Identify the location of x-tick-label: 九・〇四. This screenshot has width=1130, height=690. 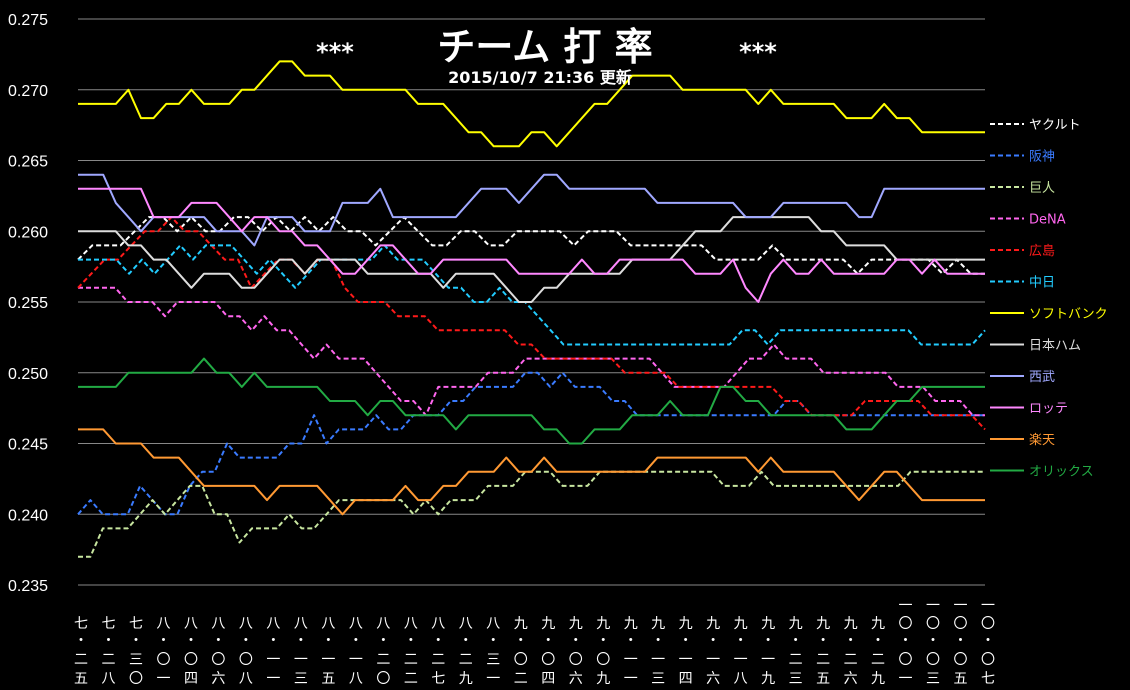
(548, 651).